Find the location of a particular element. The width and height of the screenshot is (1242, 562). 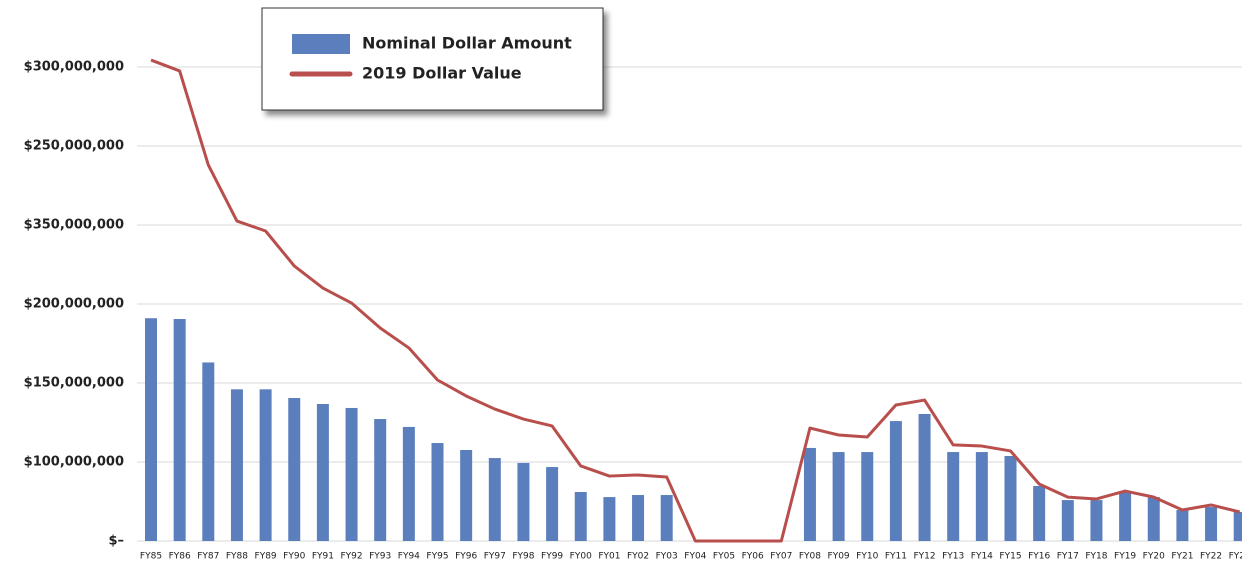

x-tick-label: FY16 is located at coordinates (1039, 557).